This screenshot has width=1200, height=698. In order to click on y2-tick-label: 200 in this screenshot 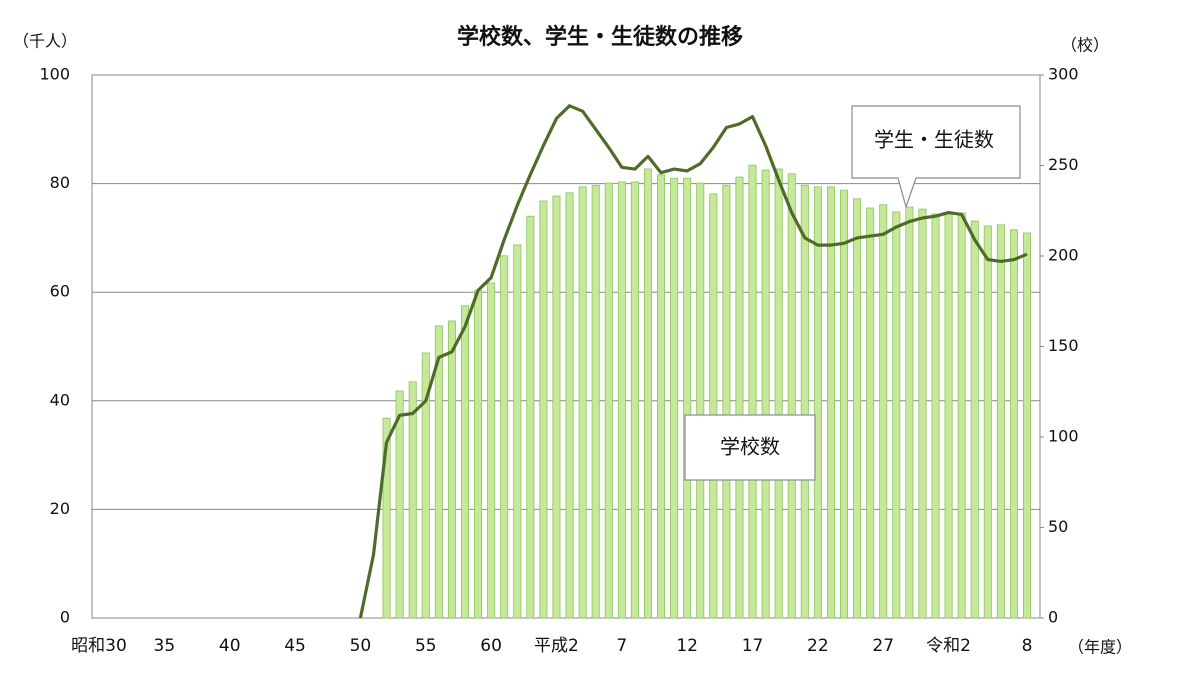, I will do `click(1063, 255)`.